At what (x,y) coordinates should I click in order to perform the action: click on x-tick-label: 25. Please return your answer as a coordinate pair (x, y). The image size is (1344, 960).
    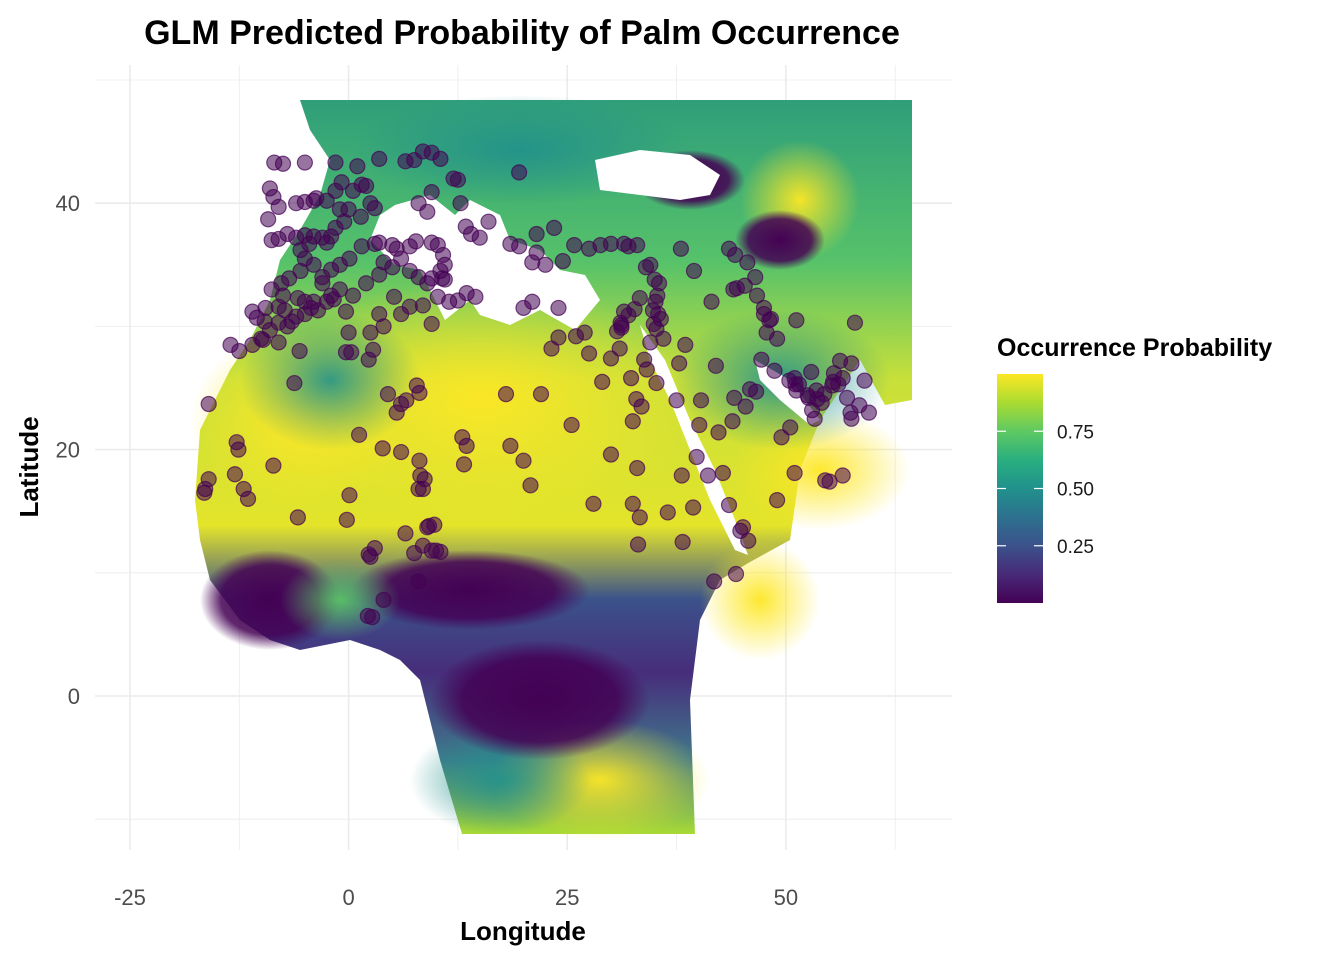
    Looking at the image, I should click on (567, 897).